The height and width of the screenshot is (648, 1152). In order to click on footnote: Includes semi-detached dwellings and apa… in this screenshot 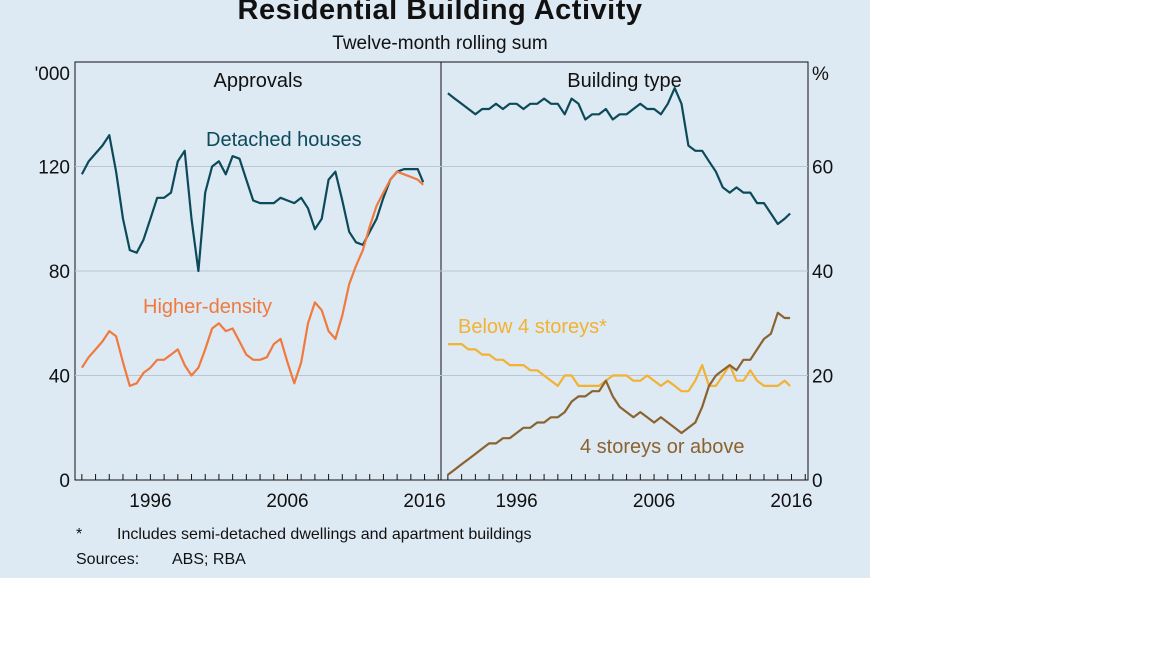, I will do `click(324, 534)`.